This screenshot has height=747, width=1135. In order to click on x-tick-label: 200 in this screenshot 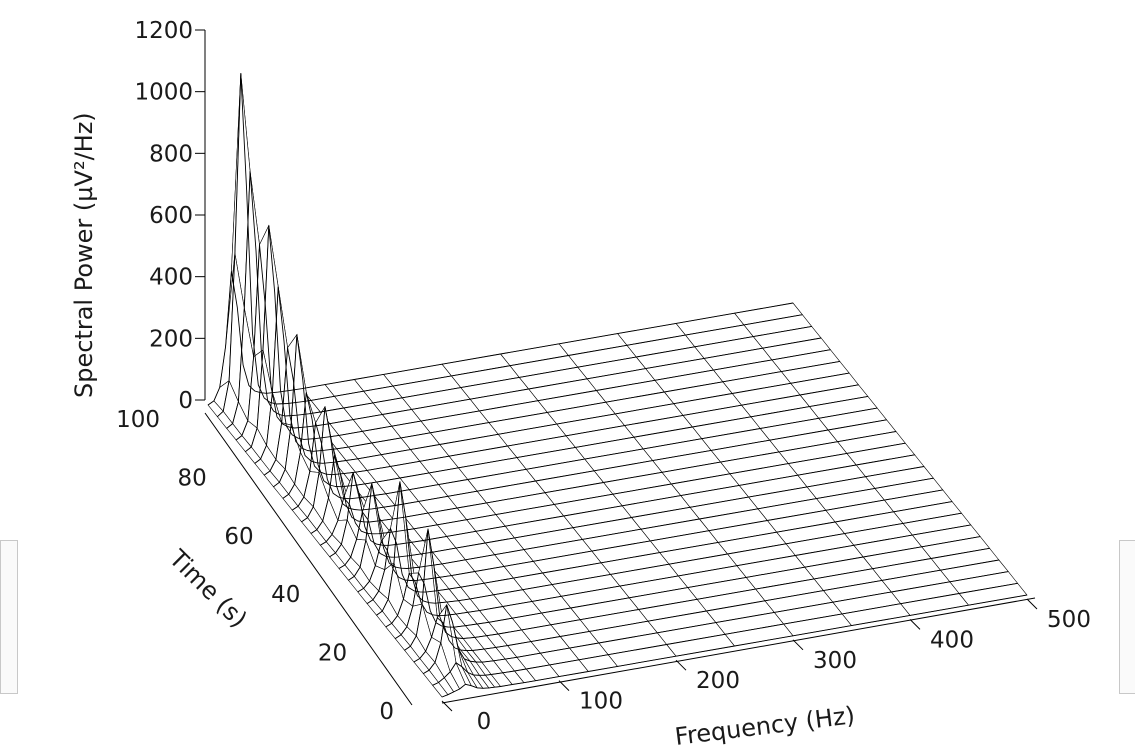, I will do `click(718, 681)`.